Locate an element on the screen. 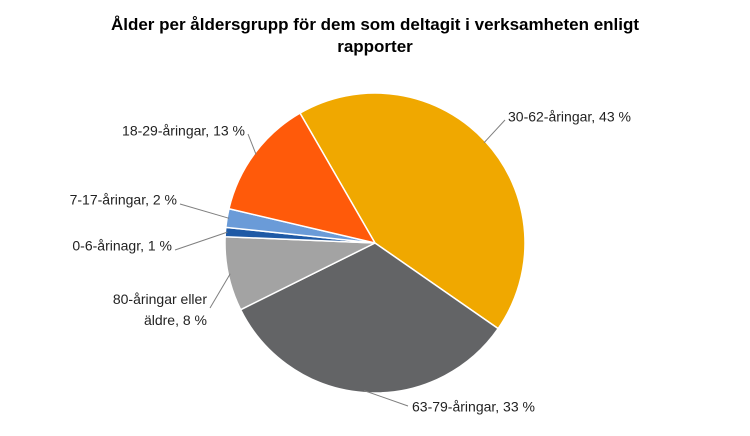 The width and height of the screenshot is (750, 436). data-label: 80-åringar eller äldre, 8 % is located at coordinates (160, 309).